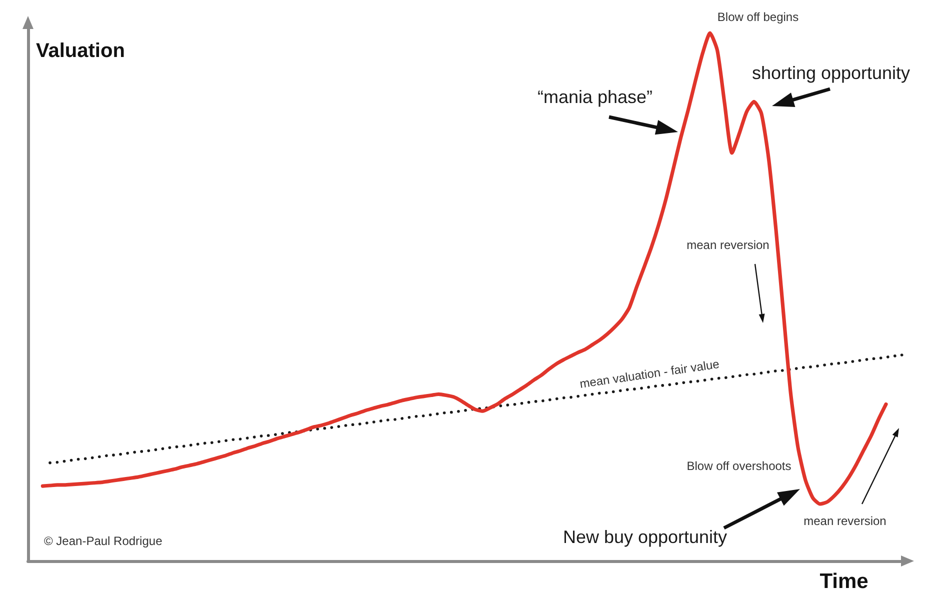 This screenshot has height=597, width=941. I want to click on annotation: “mania phase”, so click(595, 97).